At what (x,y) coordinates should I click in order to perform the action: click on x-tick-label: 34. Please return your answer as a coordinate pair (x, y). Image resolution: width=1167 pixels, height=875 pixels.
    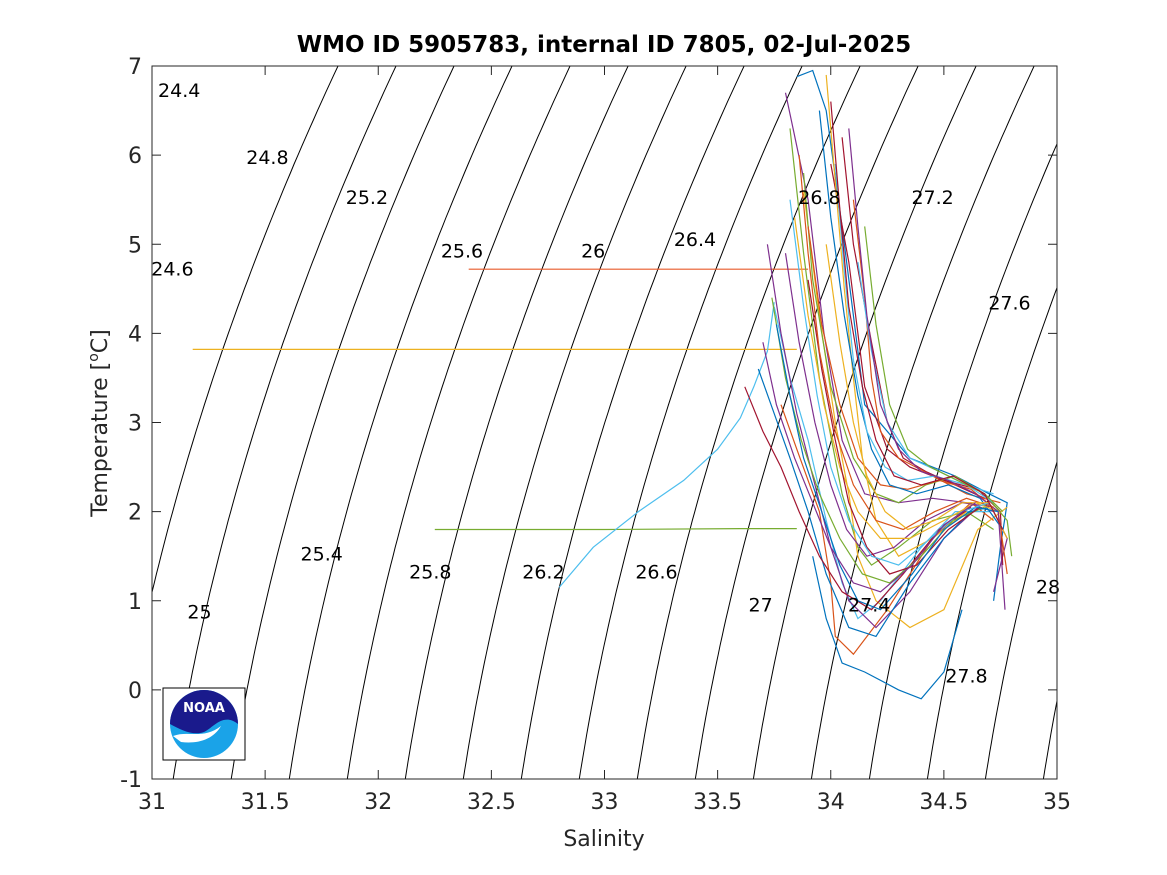
    Looking at the image, I should click on (831, 802).